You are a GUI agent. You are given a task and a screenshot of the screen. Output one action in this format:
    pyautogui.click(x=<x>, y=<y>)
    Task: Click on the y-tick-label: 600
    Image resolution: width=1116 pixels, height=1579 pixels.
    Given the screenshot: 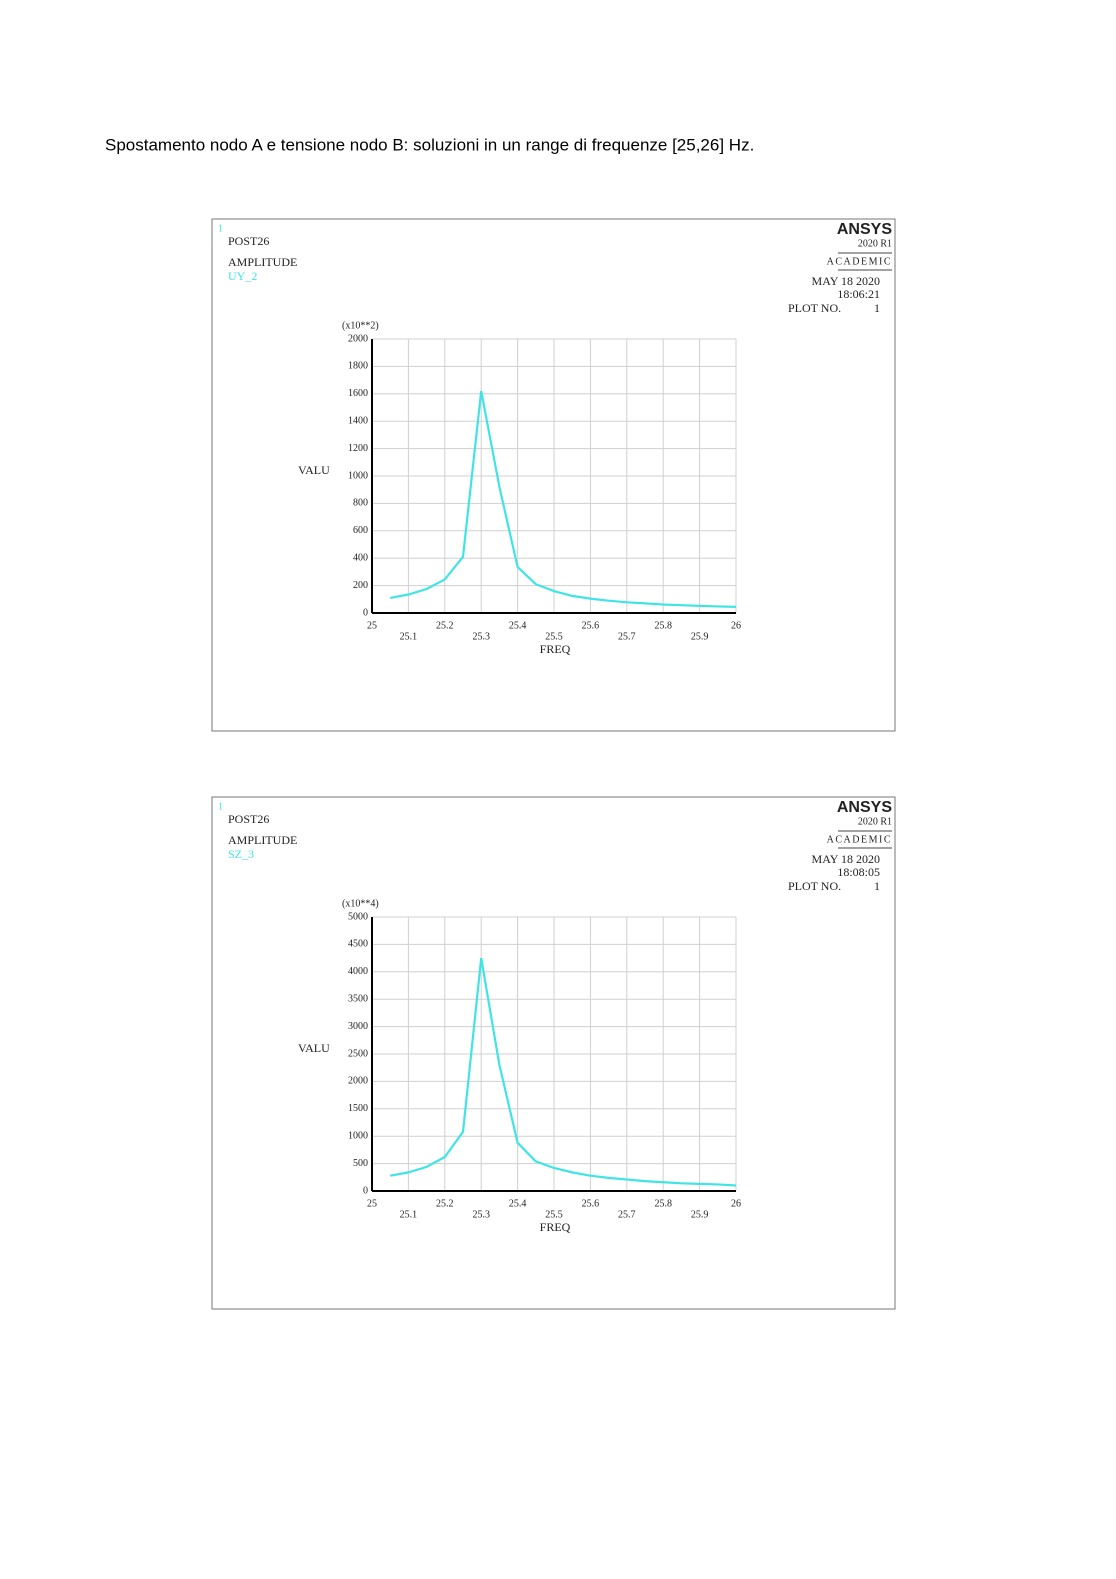 What is the action you would take?
    pyautogui.click(x=360, y=530)
    